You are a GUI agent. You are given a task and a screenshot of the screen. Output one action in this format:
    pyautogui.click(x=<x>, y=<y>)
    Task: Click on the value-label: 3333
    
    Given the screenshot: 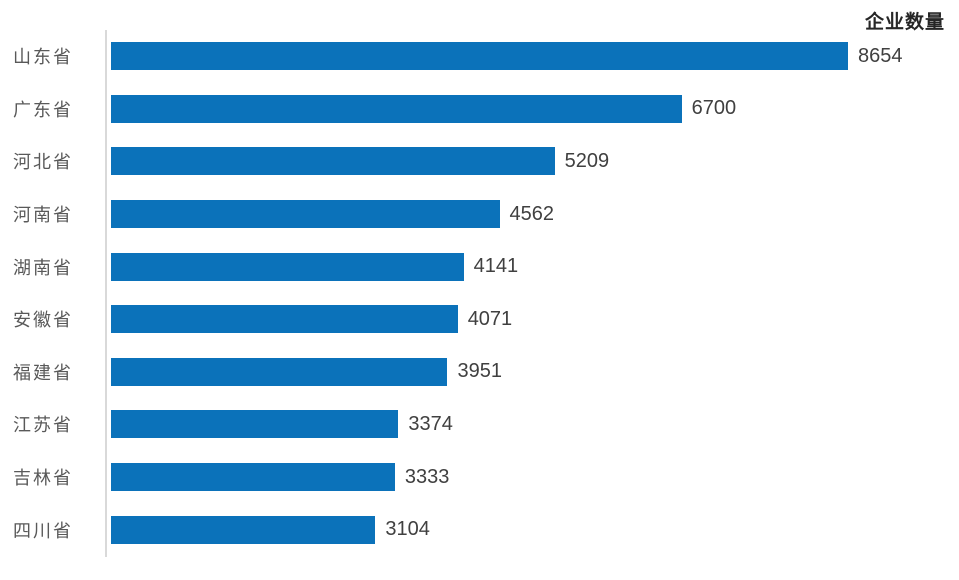 What is the action you would take?
    pyautogui.click(x=427, y=476)
    